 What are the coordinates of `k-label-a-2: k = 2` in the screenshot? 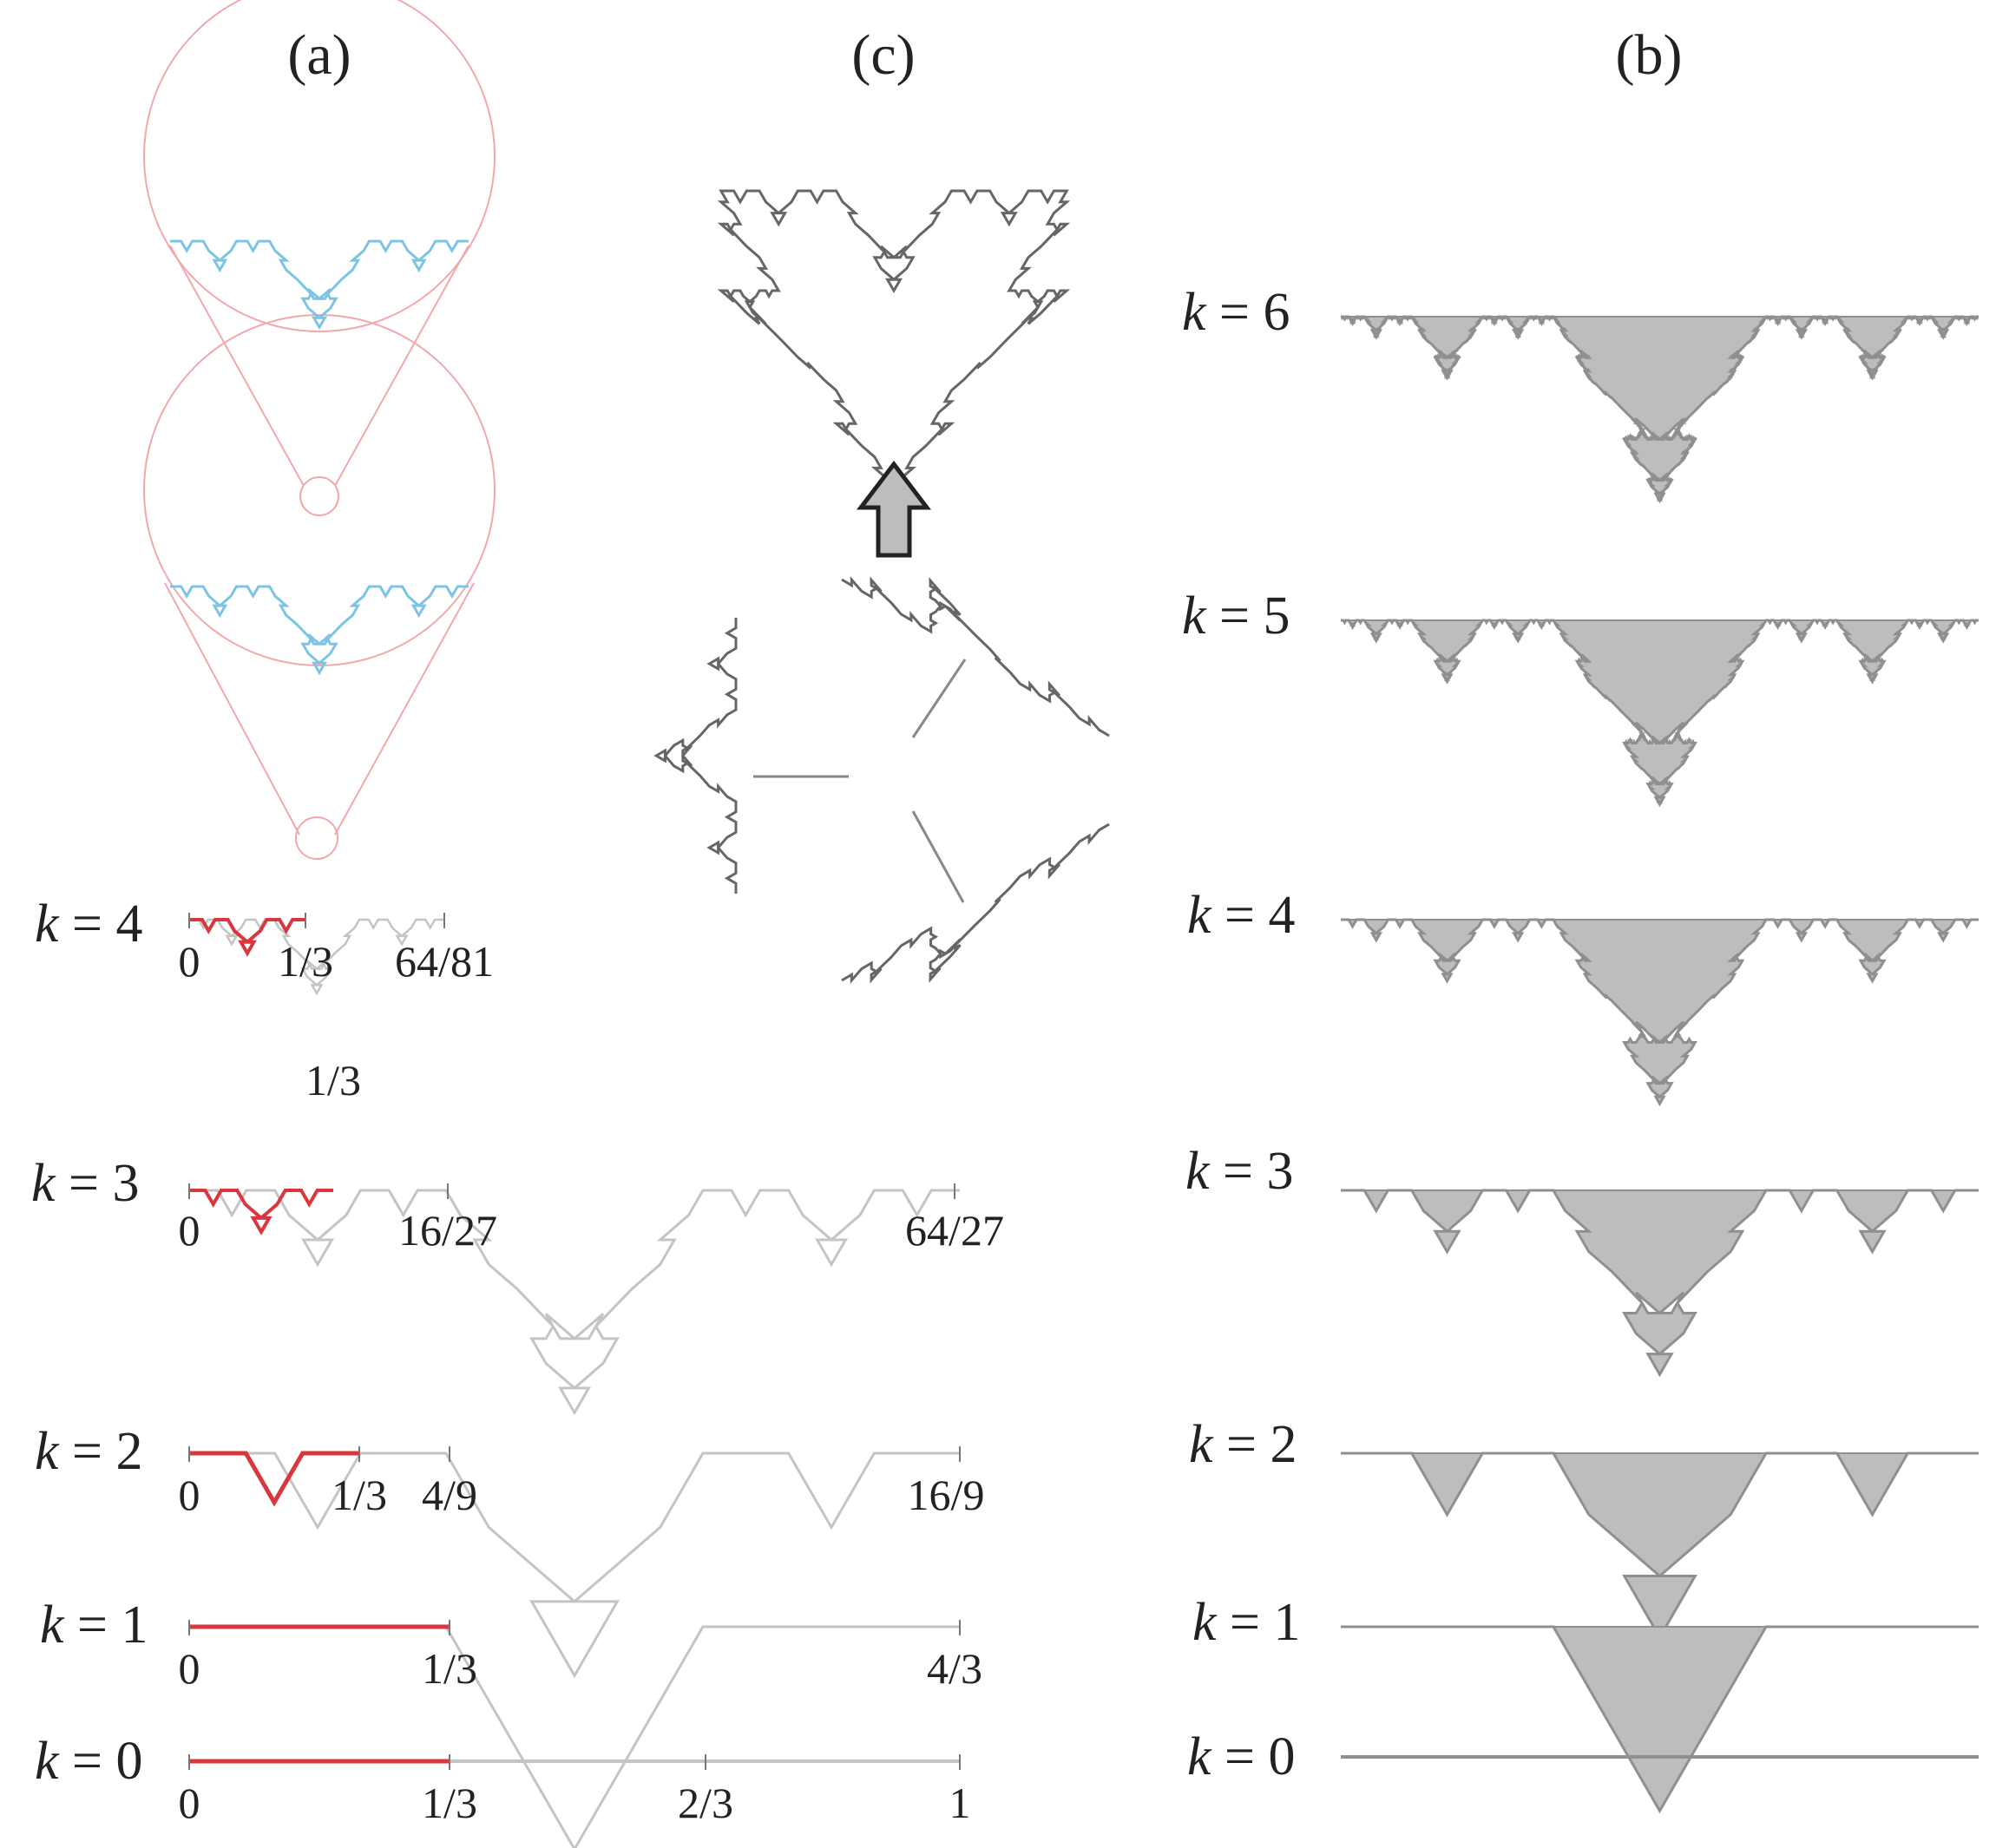 It's located at (89, 1451).